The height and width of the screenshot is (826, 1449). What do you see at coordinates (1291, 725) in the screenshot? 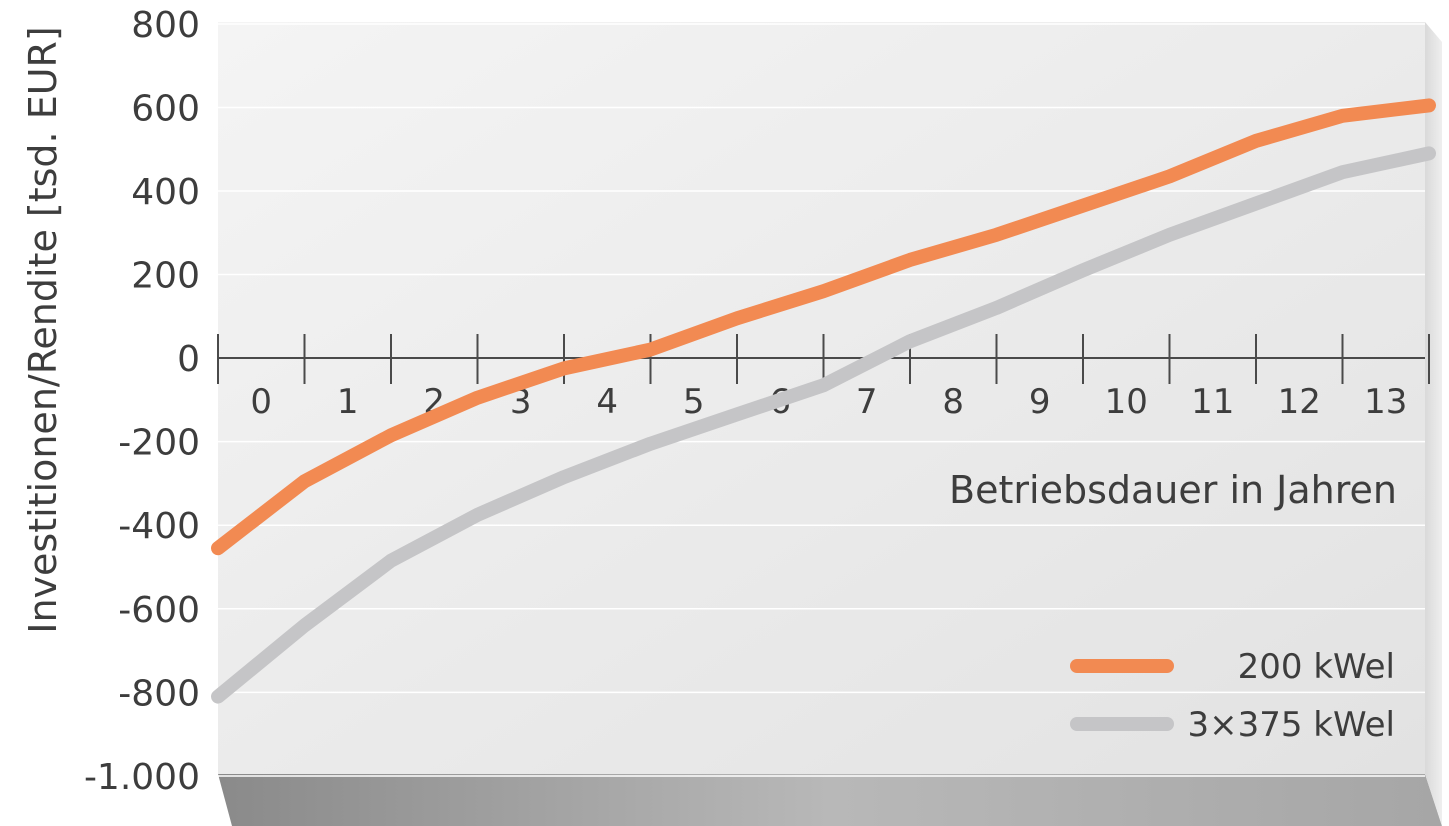
I see `legend-label: 3×375 kWel` at bounding box center [1291, 725].